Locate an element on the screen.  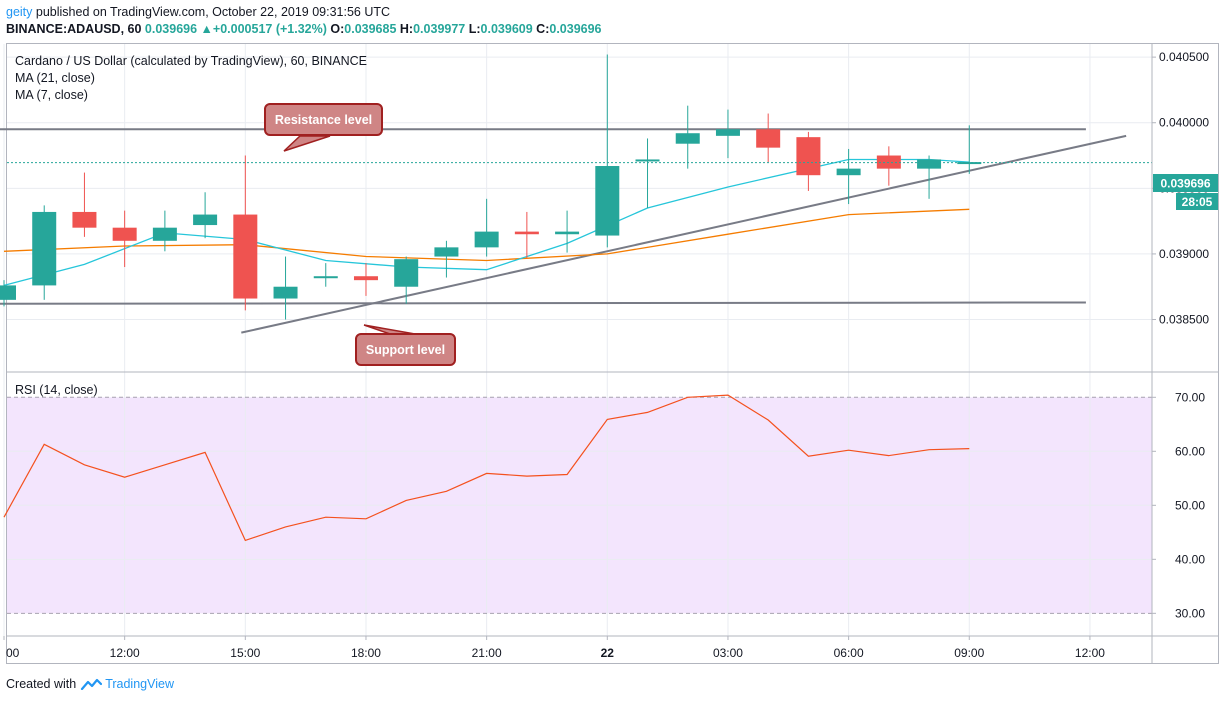
time-tick-label-1: 12:00 is located at coordinates (125, 653).